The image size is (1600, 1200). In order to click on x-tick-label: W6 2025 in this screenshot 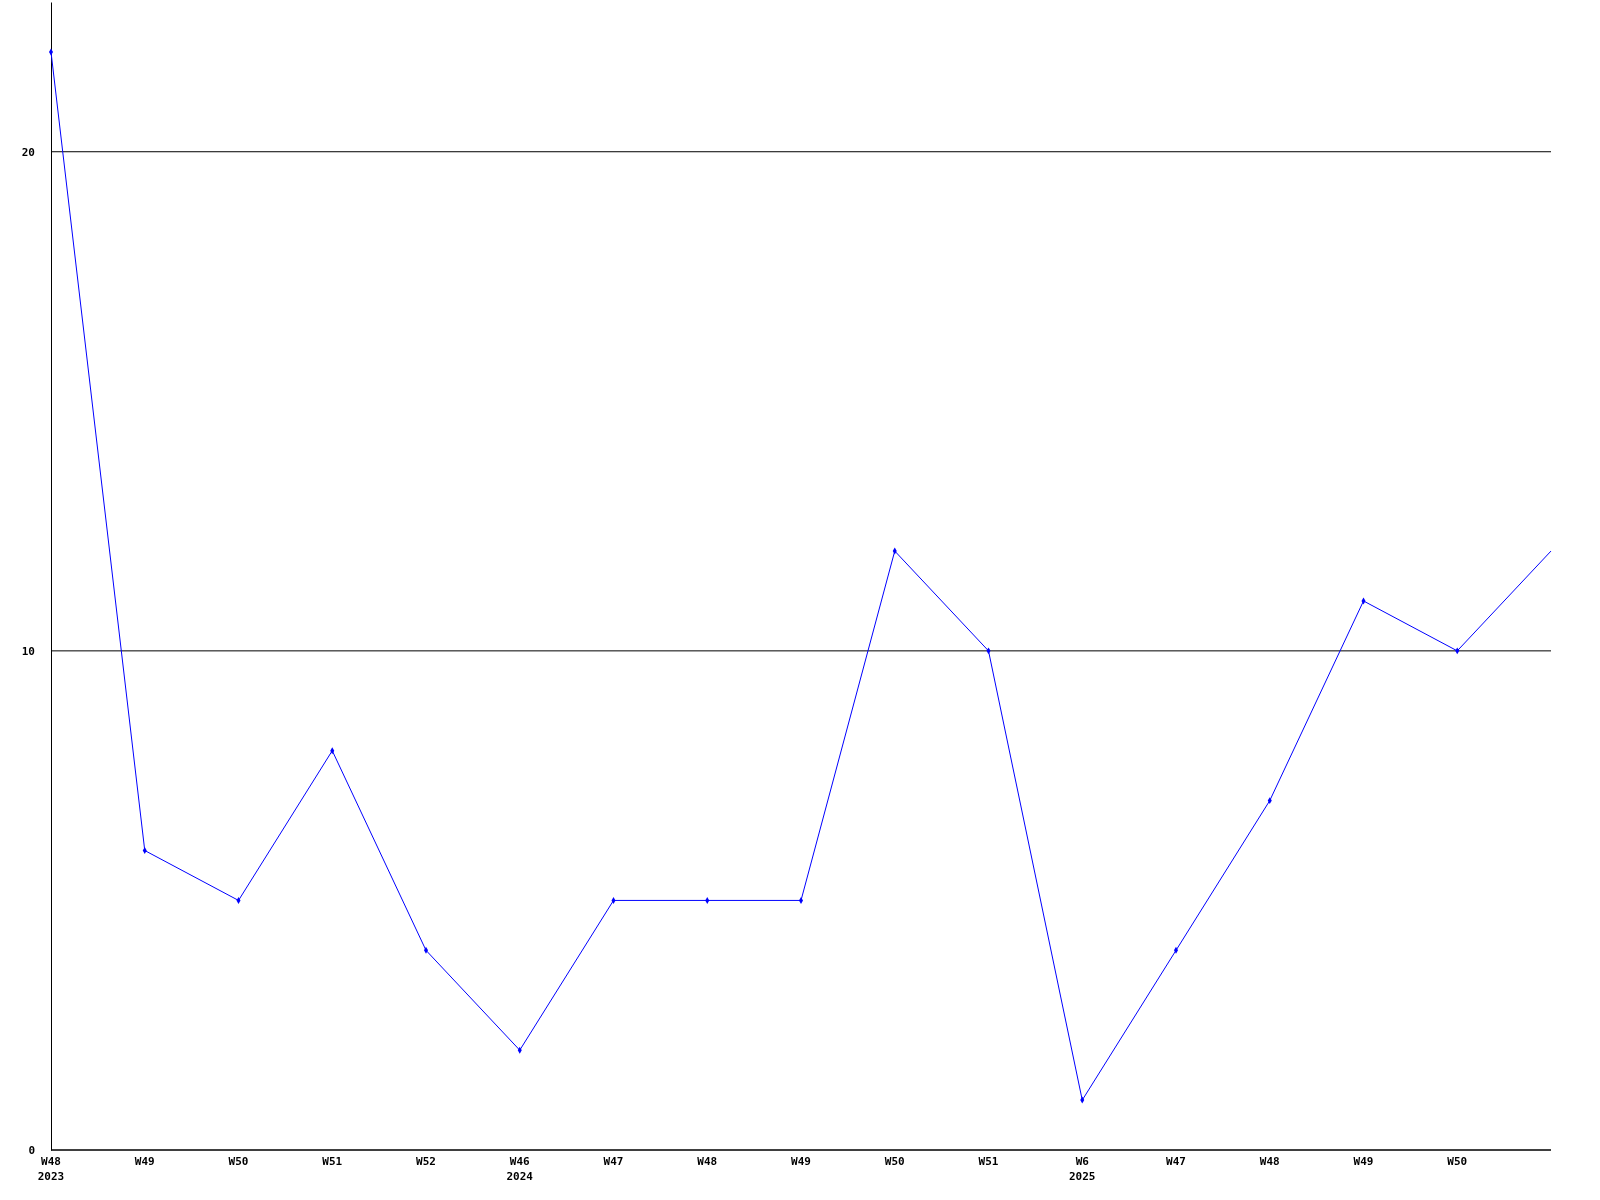, I will do `click(1082, 1169)`.